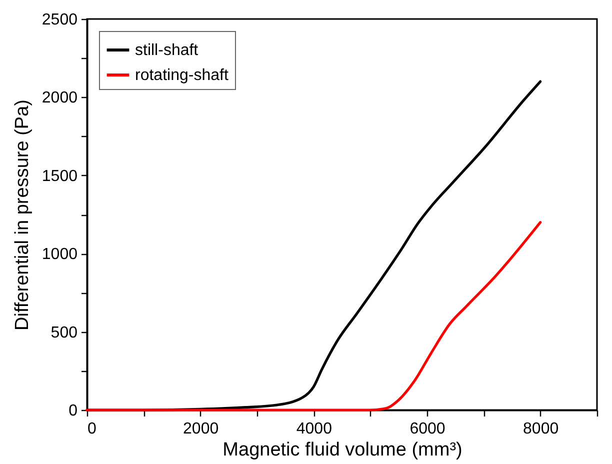  Describe the element at coordinates (314, 429) in the screenshot. I see `x-tick-label: 4000` at that location.